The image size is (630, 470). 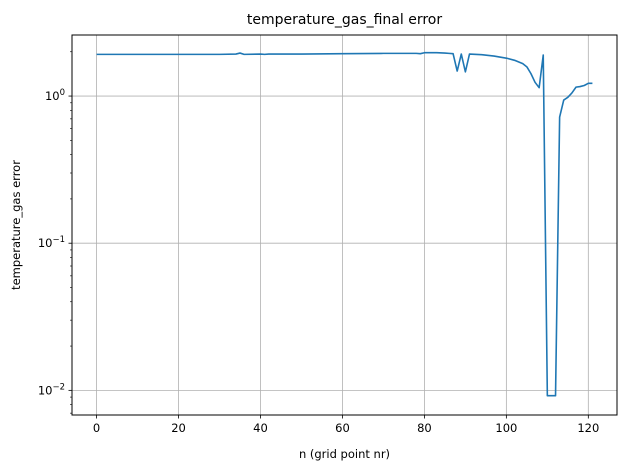 What do you see at coordinates (16, 225) in the screenshot?
I see `y-axis-label: temperature_gas error` at bounding box center [16, 225].